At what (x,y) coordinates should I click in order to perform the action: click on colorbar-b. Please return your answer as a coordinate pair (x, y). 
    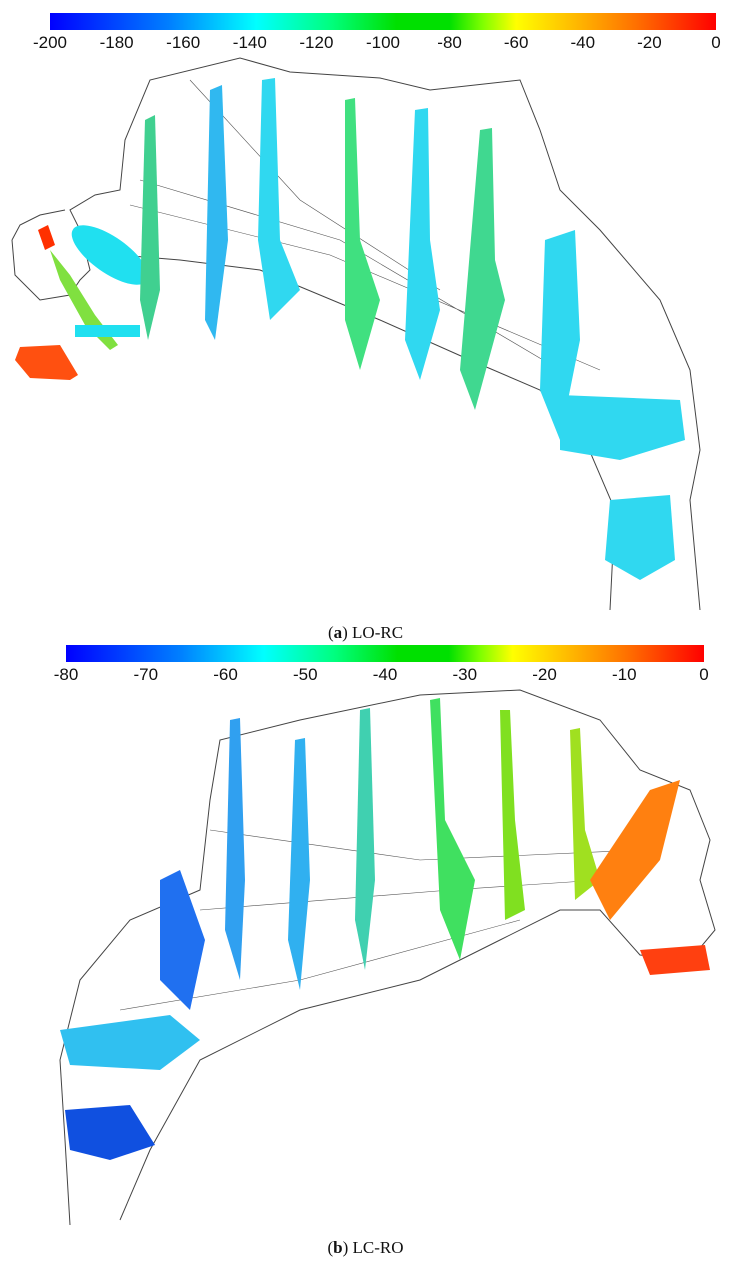
    Looking at the image, I should click on (385, 653).